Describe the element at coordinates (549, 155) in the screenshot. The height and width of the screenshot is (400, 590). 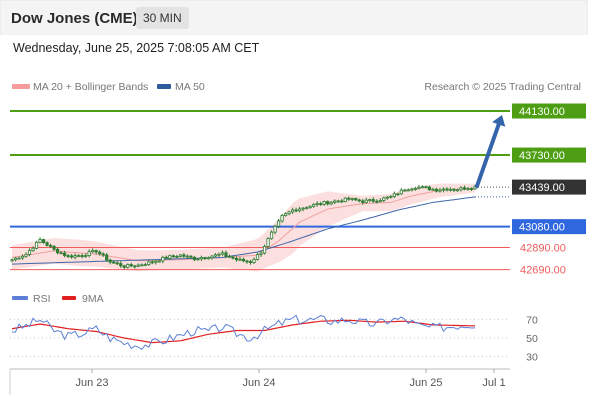
I see `level-badge-43730.00` at that location.